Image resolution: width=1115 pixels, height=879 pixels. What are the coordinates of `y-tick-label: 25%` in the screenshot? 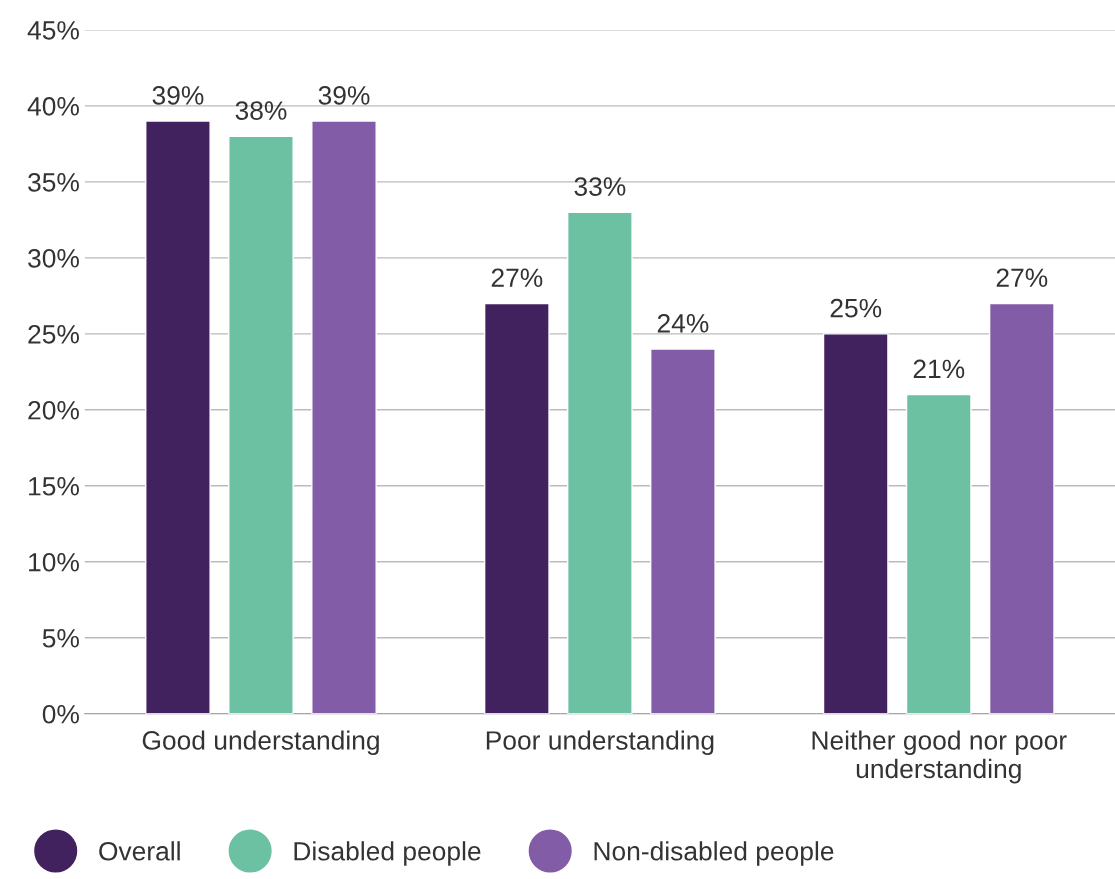 It's located at (53, 334).